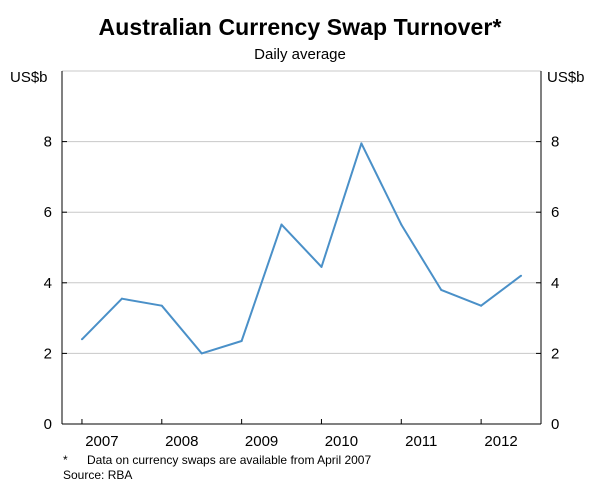 The image size is (600, 500). Describe the element at coordinates (101, 441) in the screenshot. I see `x-tick-label-2007: 2007` at that location.